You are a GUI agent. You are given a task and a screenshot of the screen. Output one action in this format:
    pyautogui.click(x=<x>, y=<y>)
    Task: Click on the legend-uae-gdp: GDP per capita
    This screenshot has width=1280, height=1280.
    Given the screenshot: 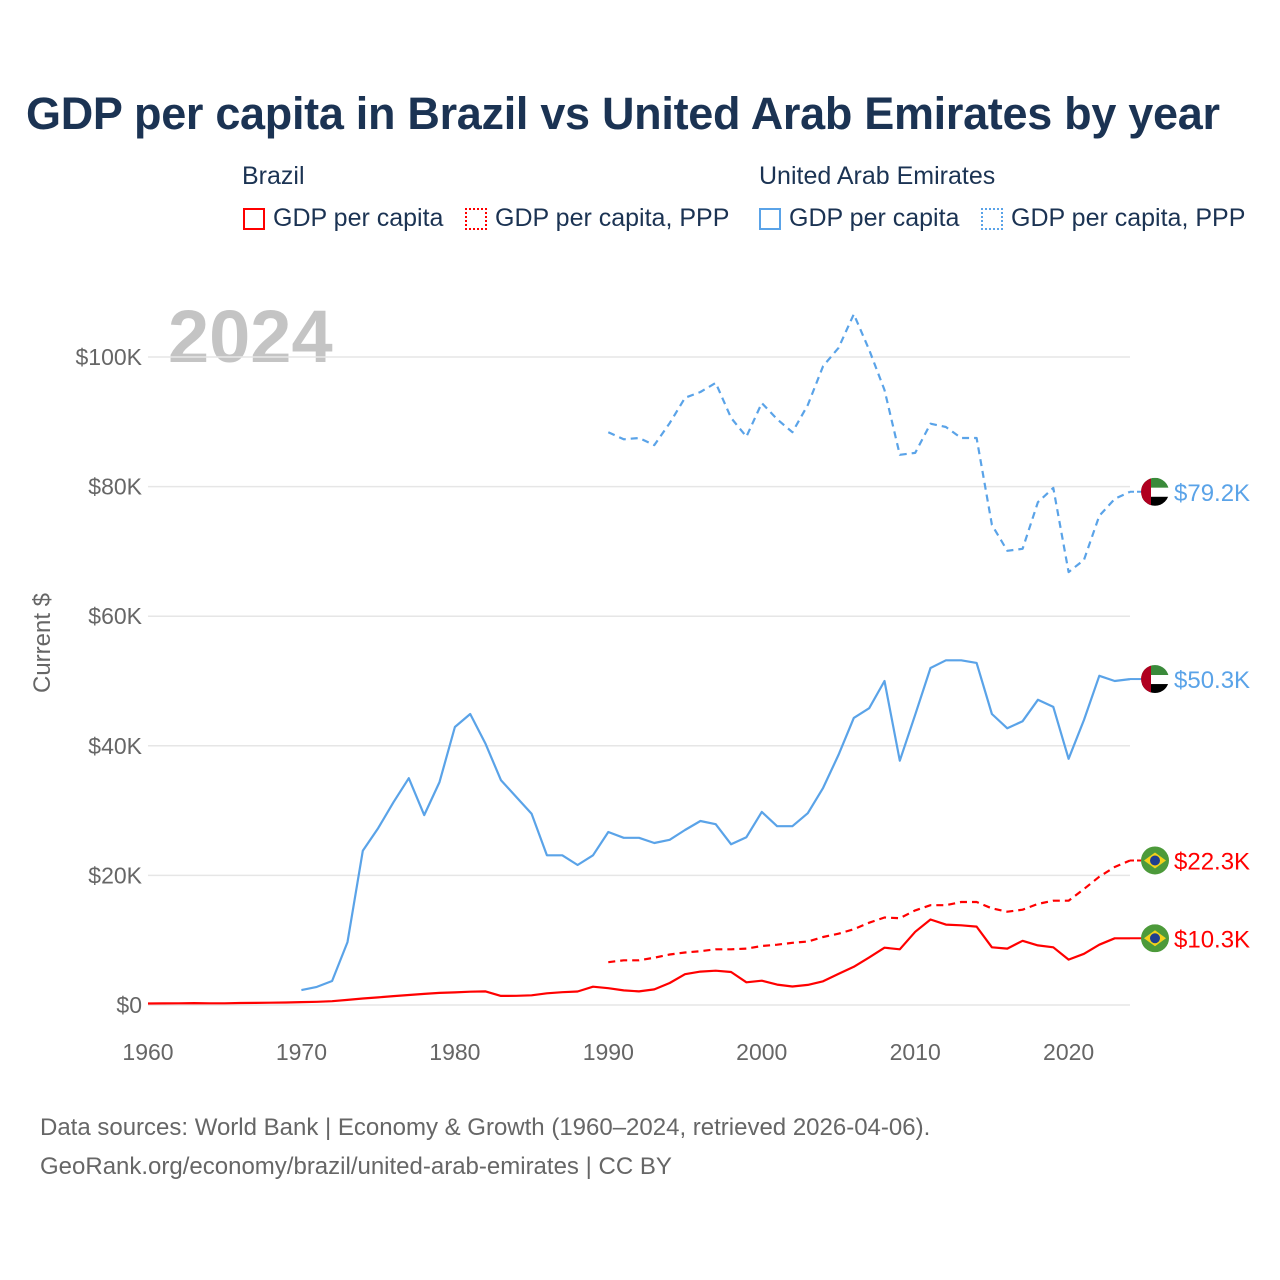 What is the action you would take?
    pyautogui.click(x=859, y=218)
    